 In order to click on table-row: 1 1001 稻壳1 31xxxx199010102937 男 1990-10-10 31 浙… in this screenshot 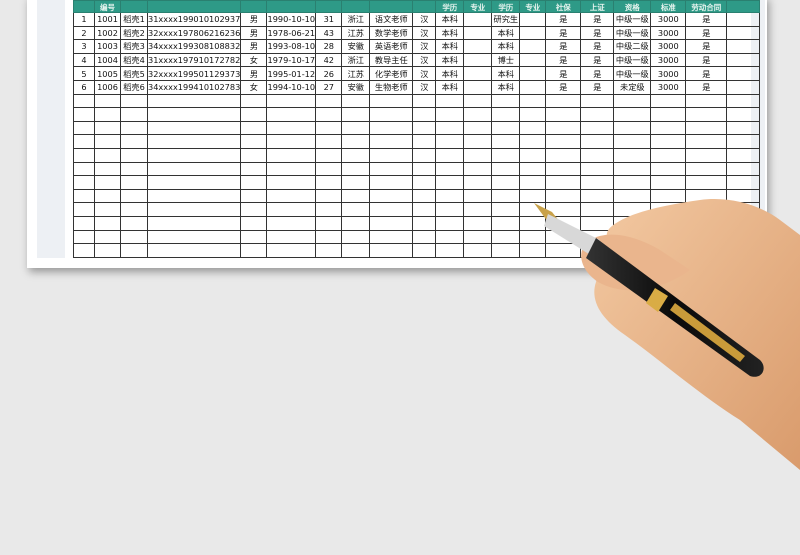, I will do `click(417, 19)`.